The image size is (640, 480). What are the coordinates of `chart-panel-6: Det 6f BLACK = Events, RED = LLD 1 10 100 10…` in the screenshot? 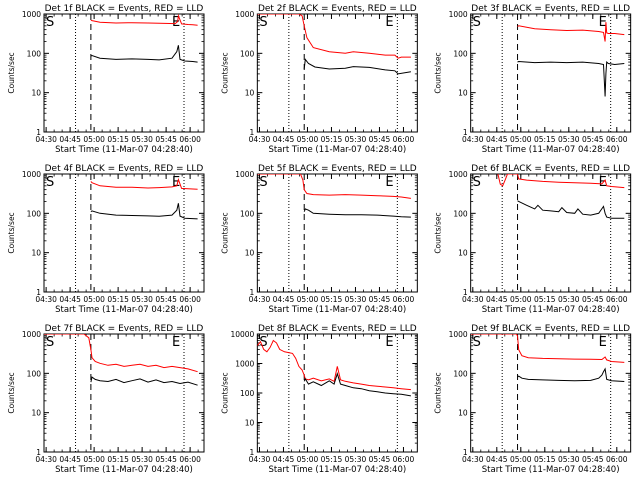 It's located at (533, 239).